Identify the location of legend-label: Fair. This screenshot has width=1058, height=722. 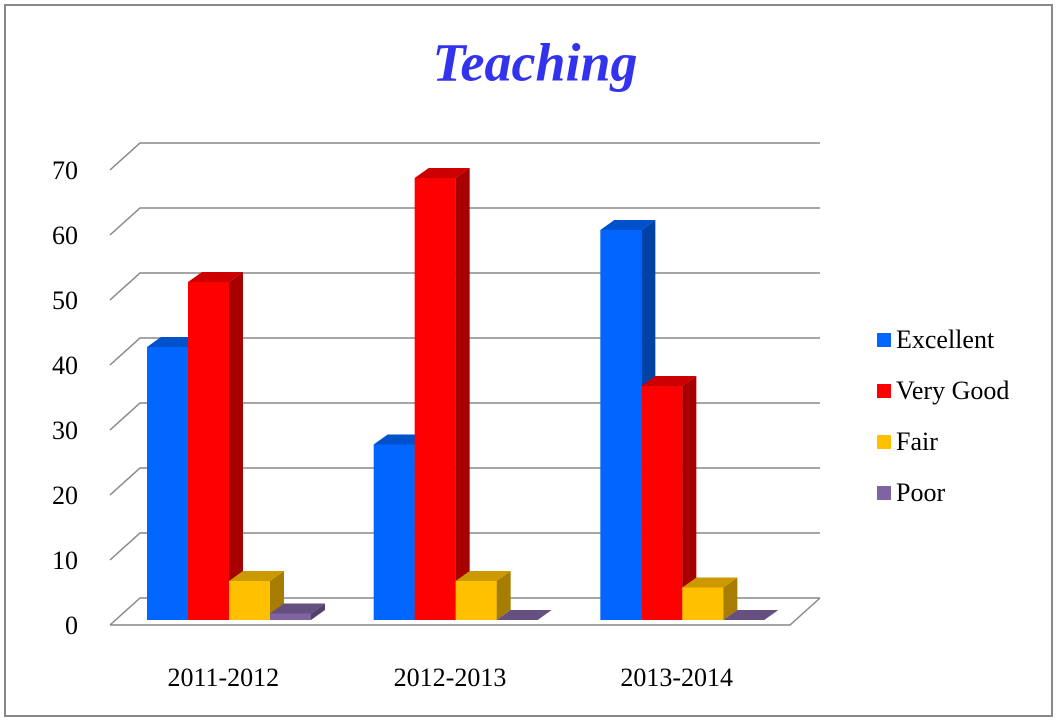
(917, 441).